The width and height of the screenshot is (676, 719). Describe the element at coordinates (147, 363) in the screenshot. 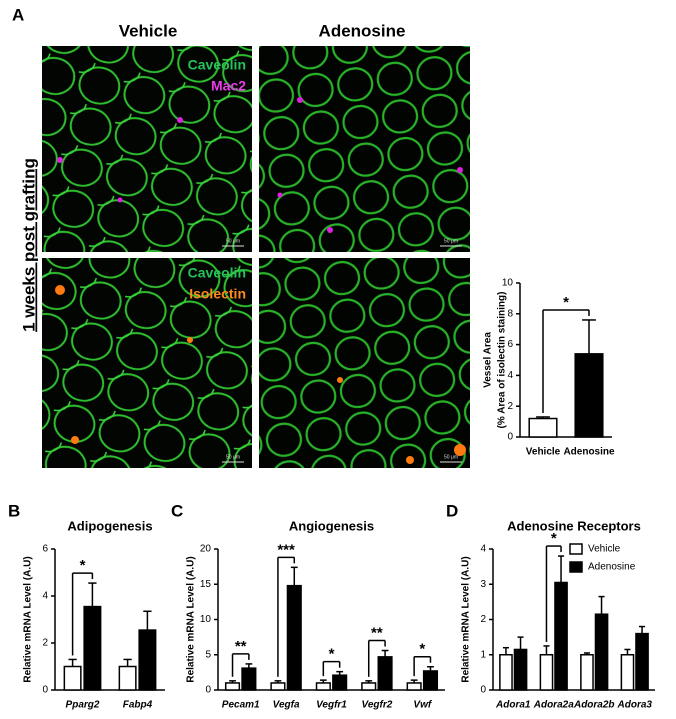

I see `image-vehicle-isolectin` at that location.